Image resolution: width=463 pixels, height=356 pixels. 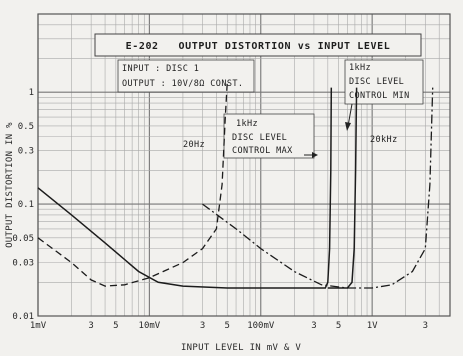 I want to click on condition-output: OUTPUT : 10V/8Ω CONST., so click(x=182, y=84).